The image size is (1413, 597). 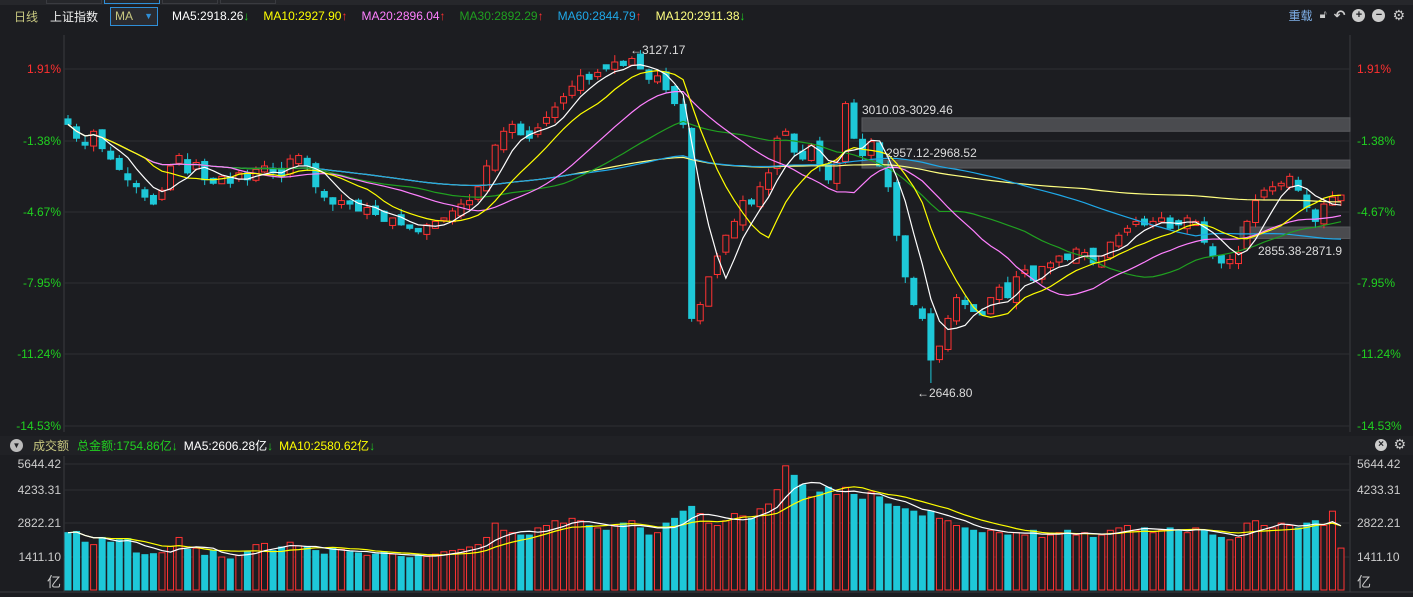 What do you see at coordinates (700, 16) in the screenshot?
I see `ma-legend-item: MA120:2911.38↓` at bounding box center [700, 16].